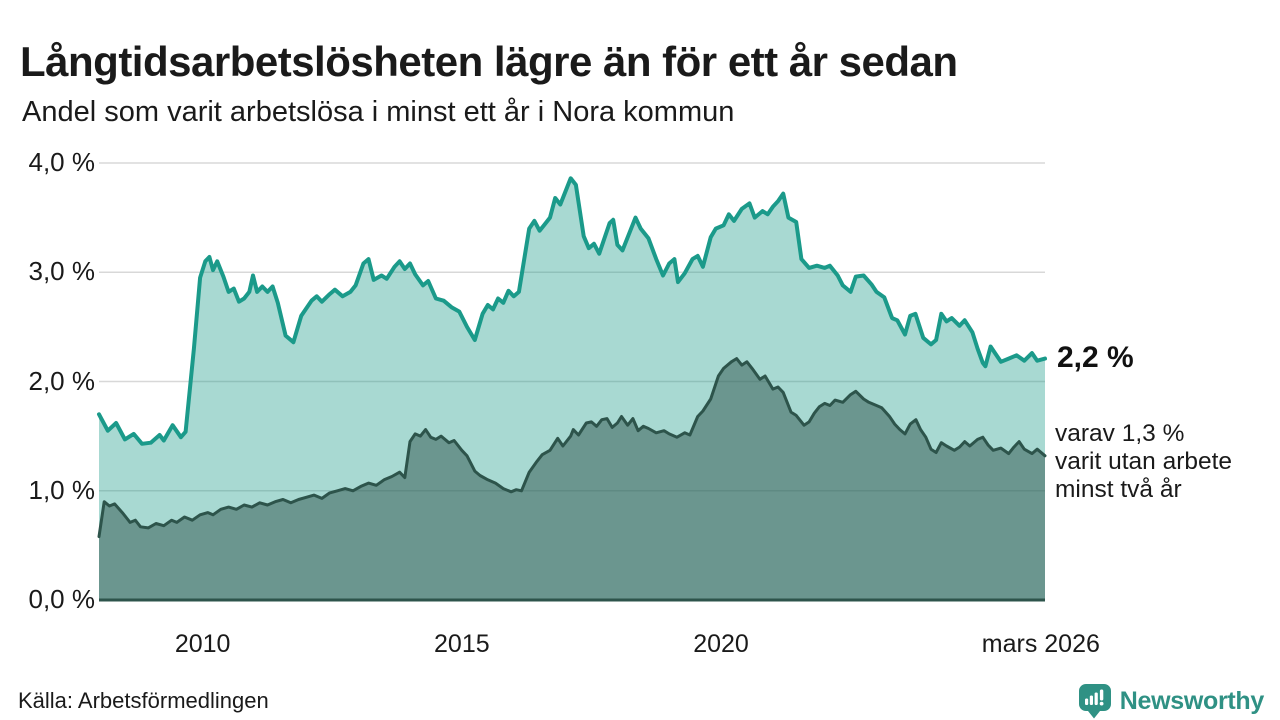 The image size is (1280, 720). I want to click on x-axis-label-2020: 2020, so click(721, 644).